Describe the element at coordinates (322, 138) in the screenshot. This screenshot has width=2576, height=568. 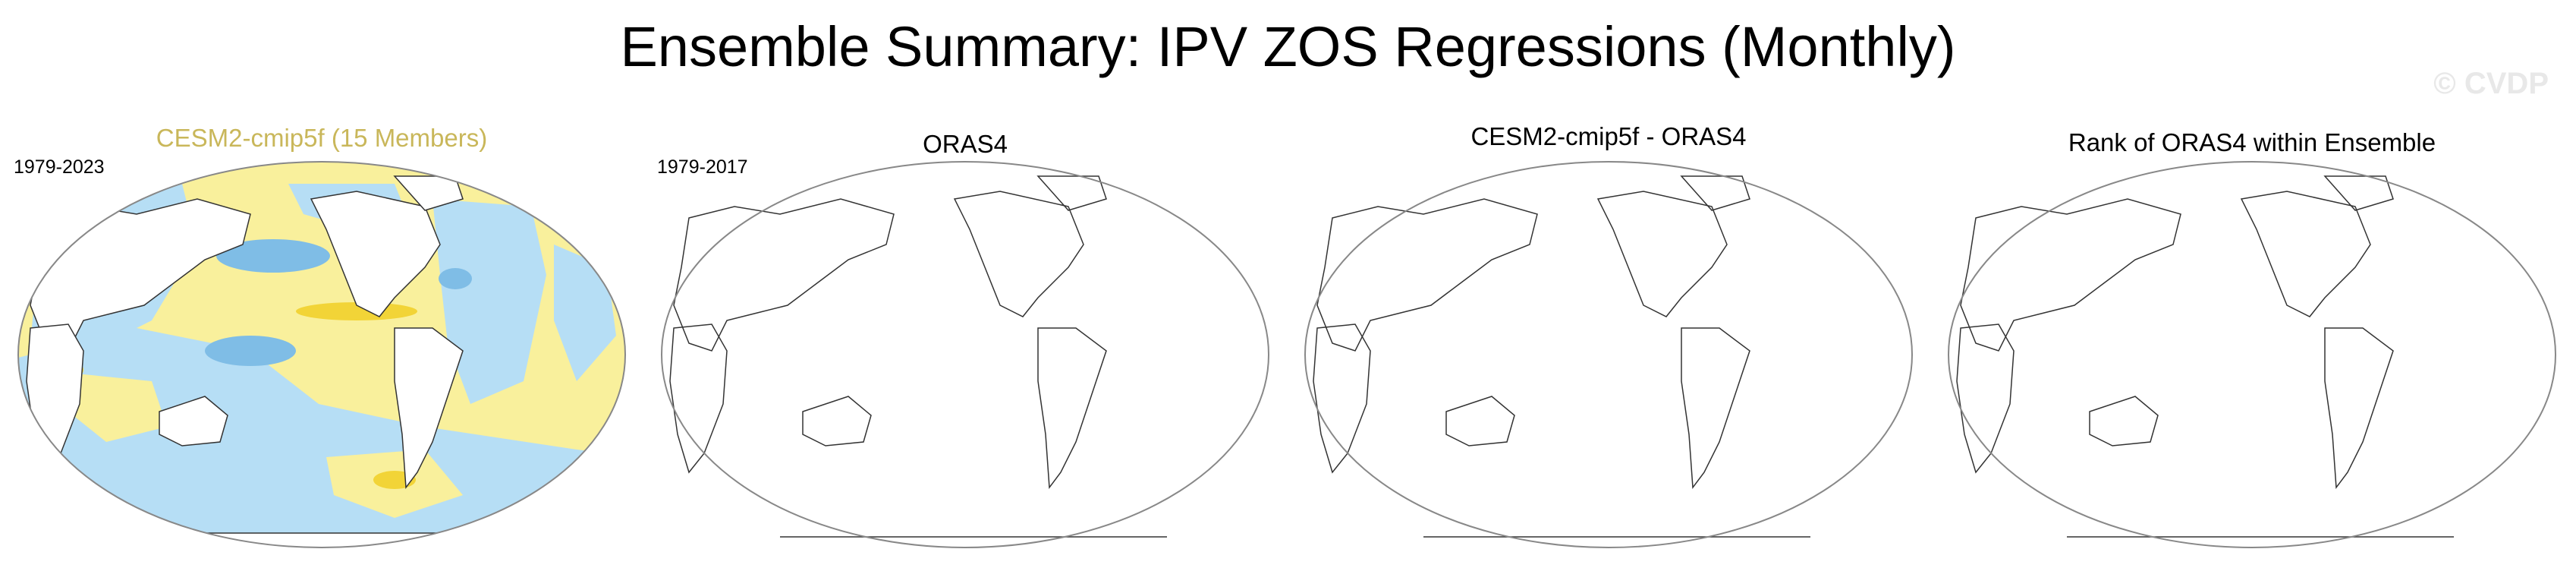
I see `panel-title: CESM2-cmip5f (15 Members)` at that location.